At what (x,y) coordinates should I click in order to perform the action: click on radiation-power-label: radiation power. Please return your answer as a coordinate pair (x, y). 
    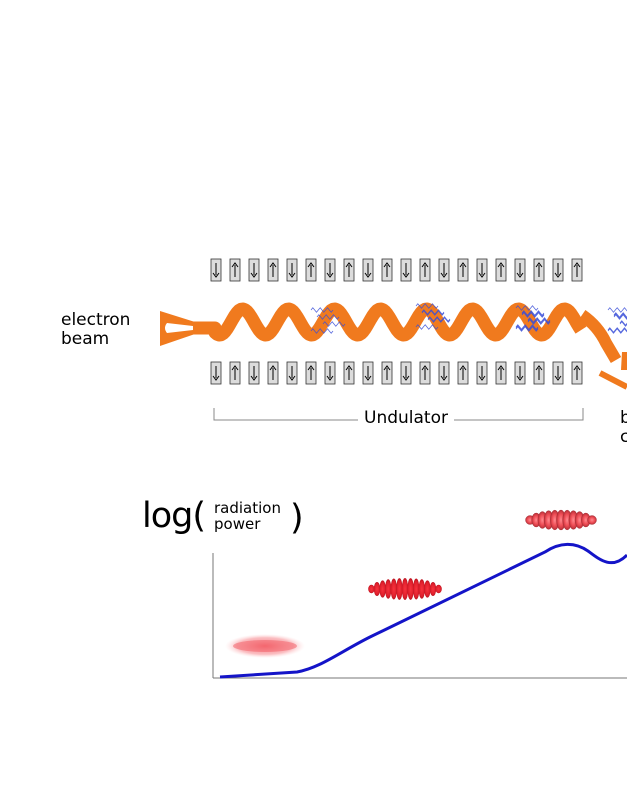
    Looking at the image, I should click on (247, 516).